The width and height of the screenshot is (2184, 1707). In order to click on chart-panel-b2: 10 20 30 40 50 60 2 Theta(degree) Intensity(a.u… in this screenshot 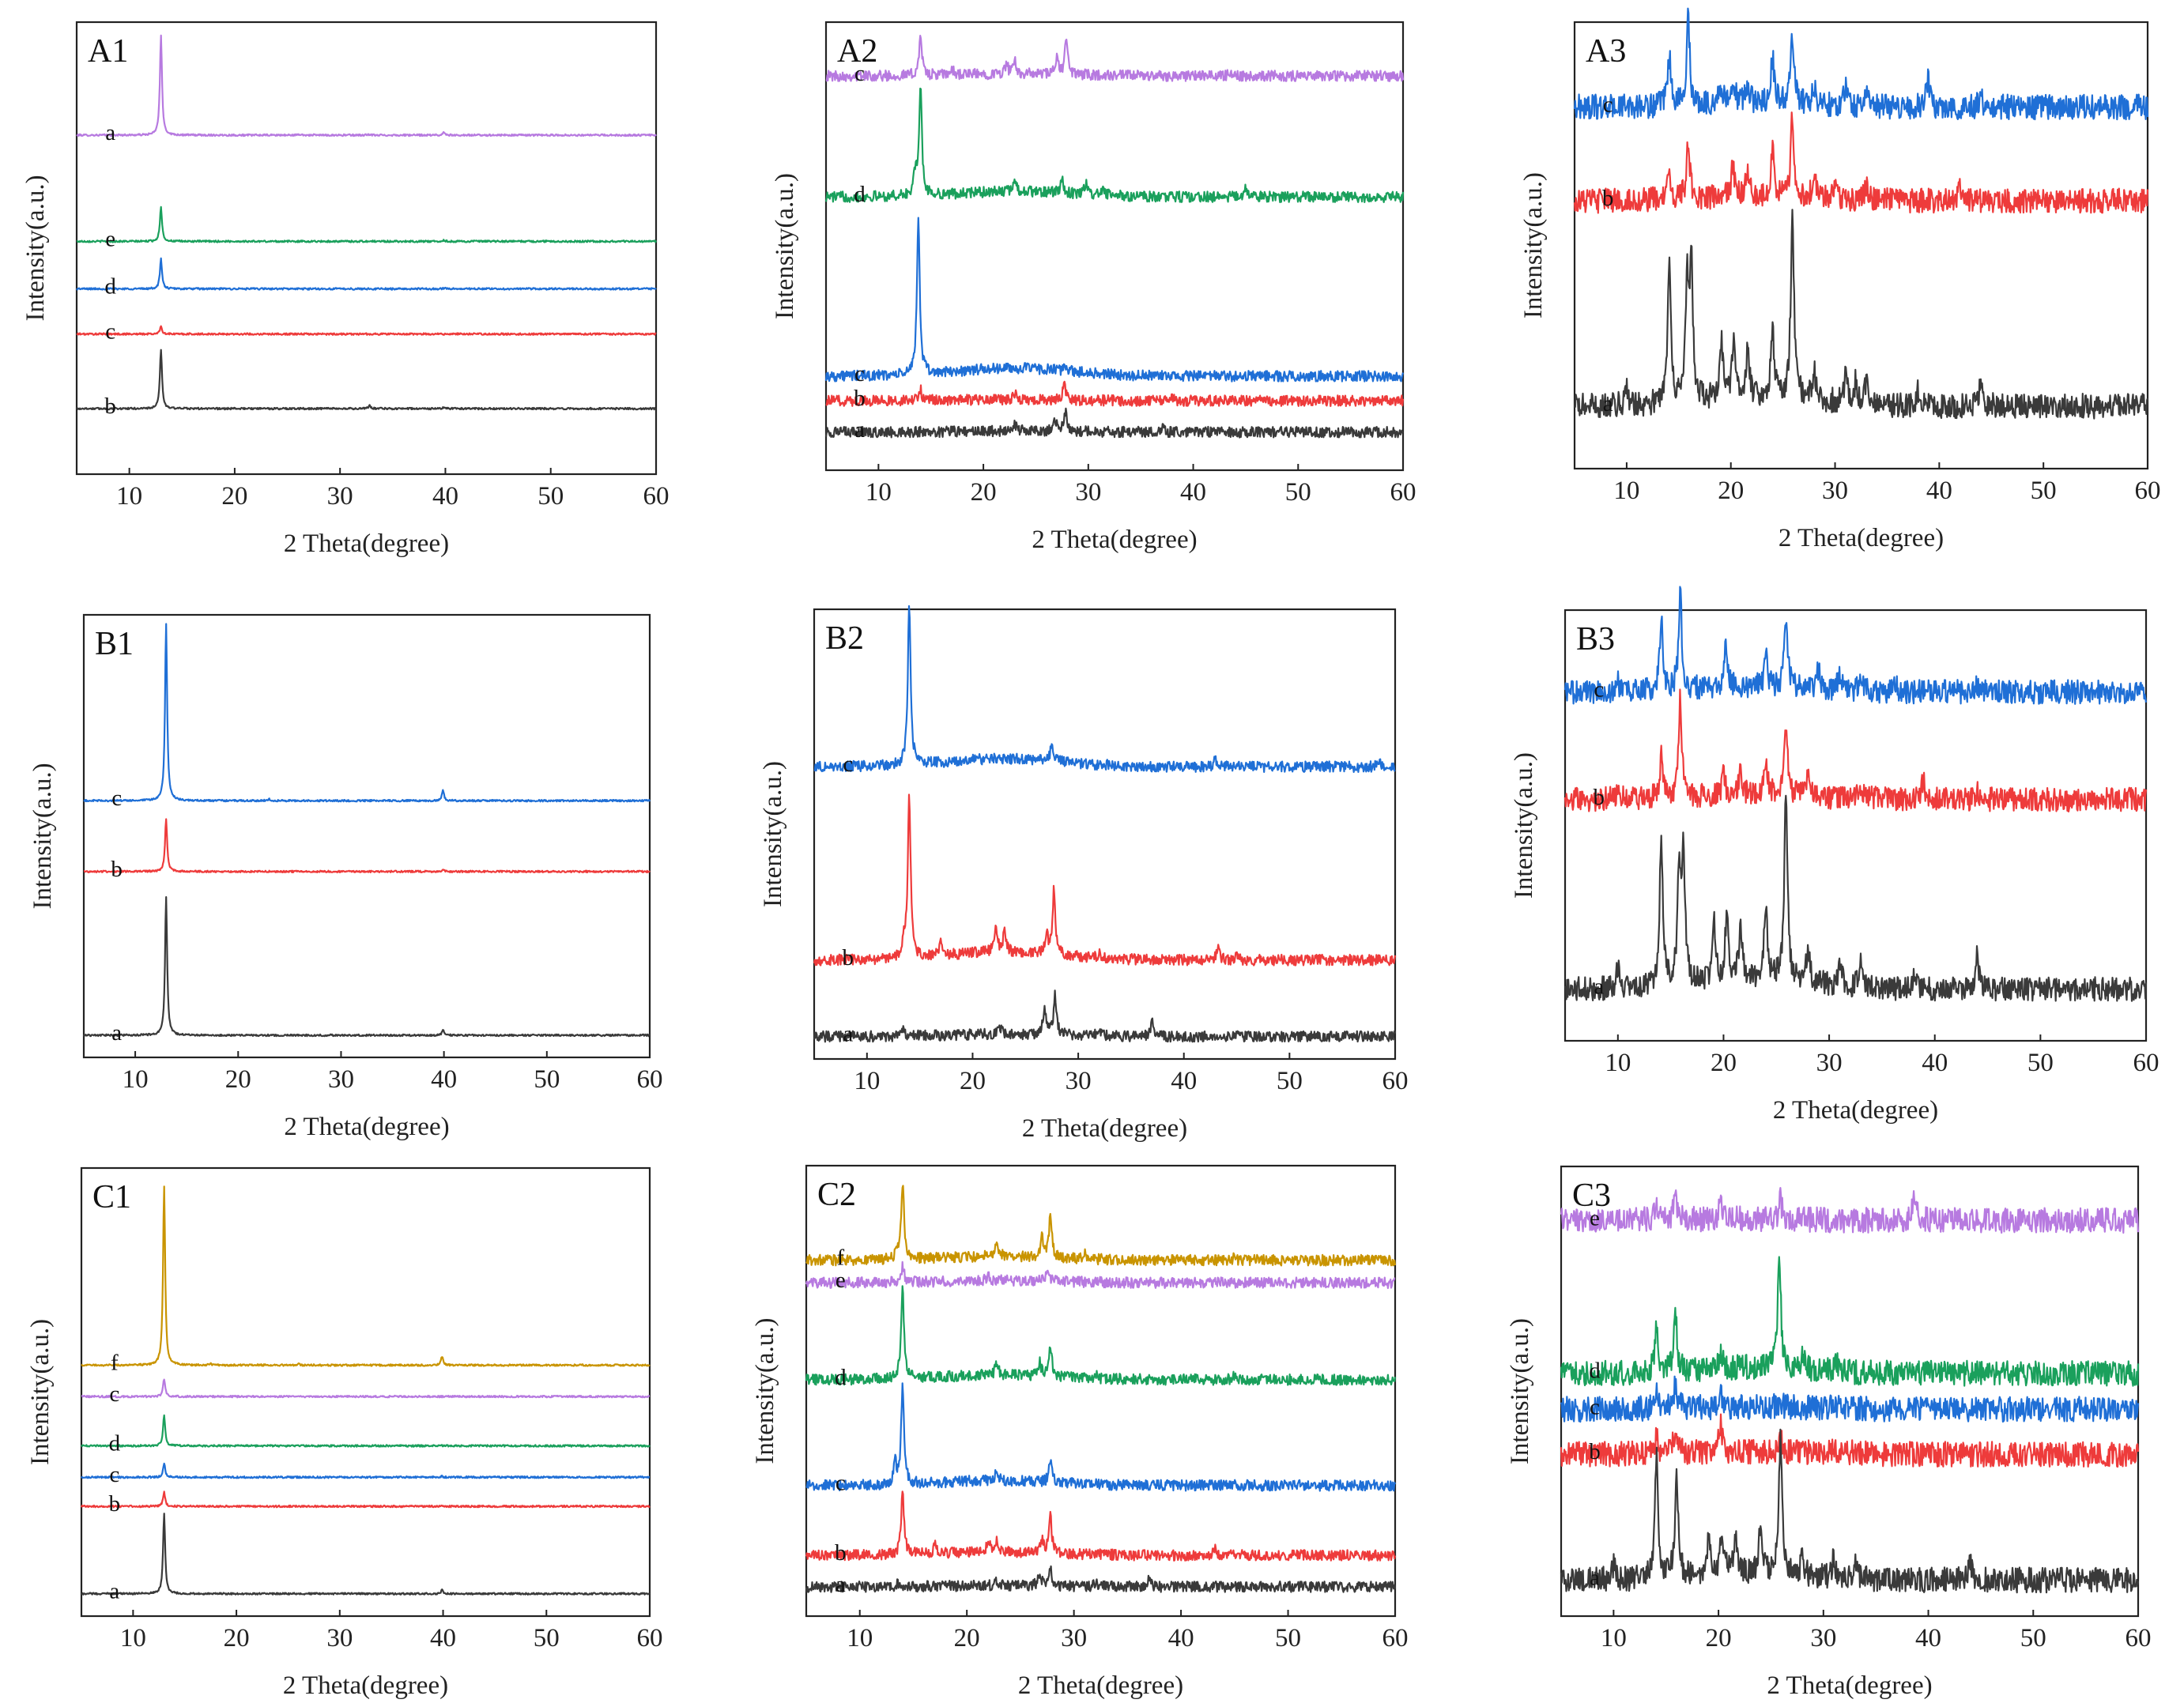, I will do `click(1084, 874)`.